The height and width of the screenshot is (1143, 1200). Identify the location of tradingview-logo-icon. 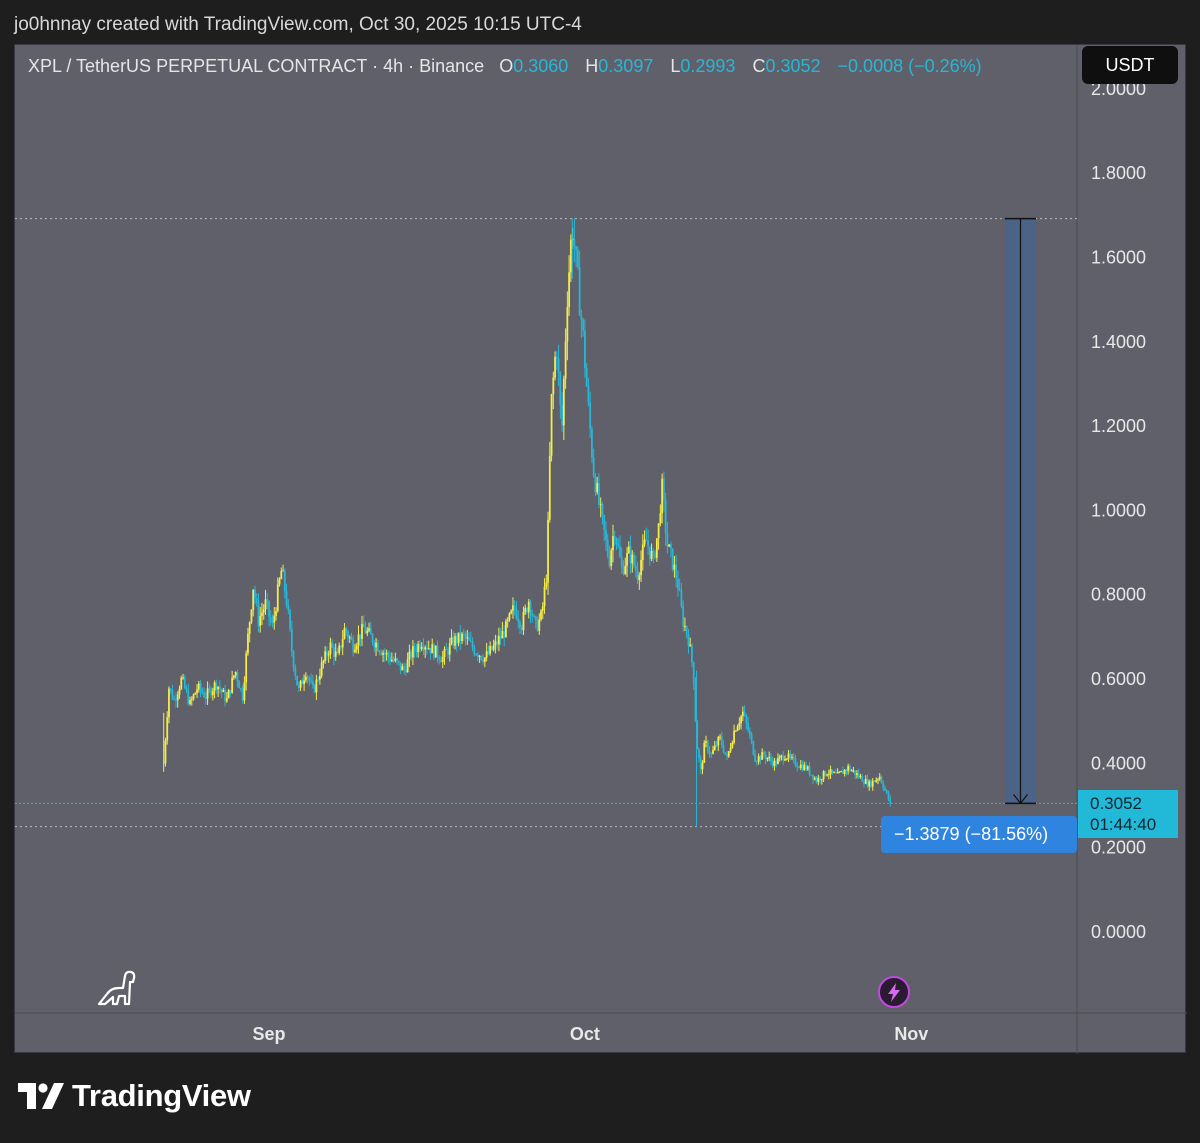
(41, 1096).